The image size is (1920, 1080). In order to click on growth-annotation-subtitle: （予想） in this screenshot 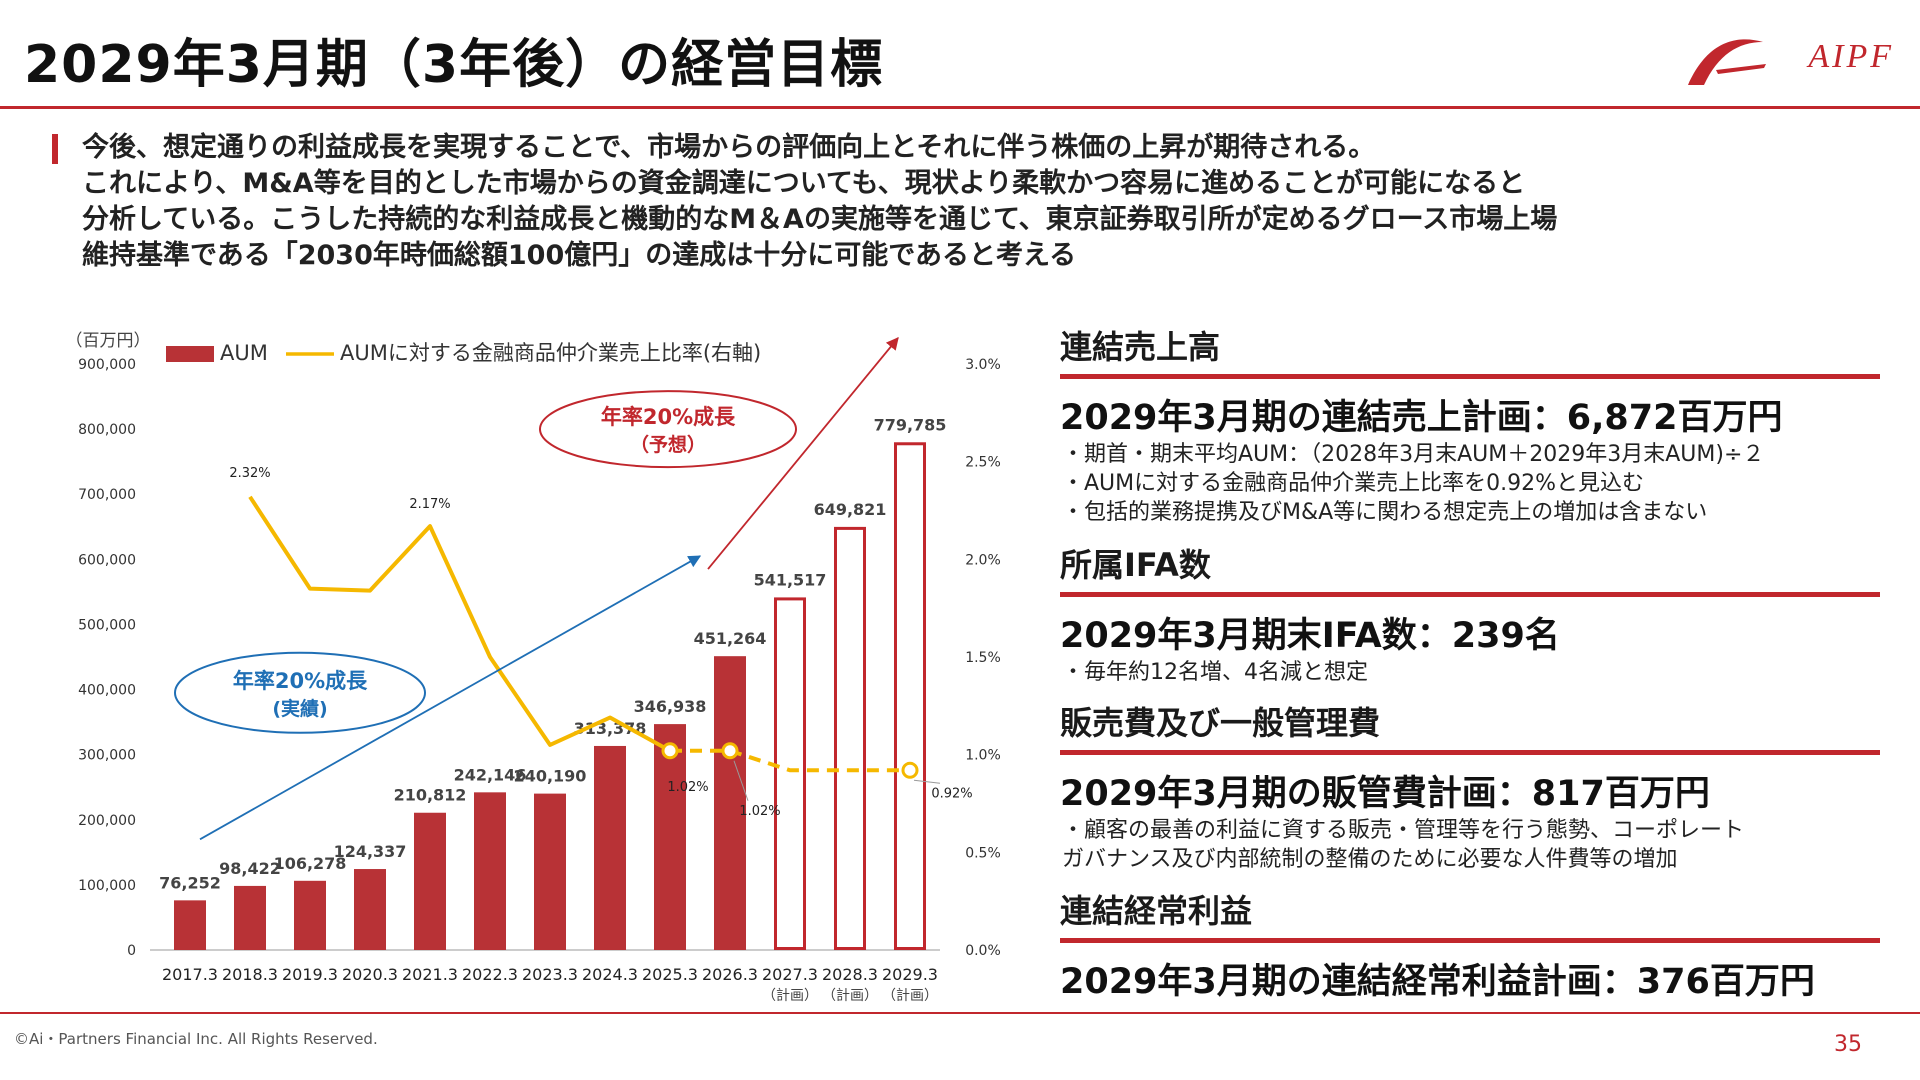, I will do `click(668, 444)`.